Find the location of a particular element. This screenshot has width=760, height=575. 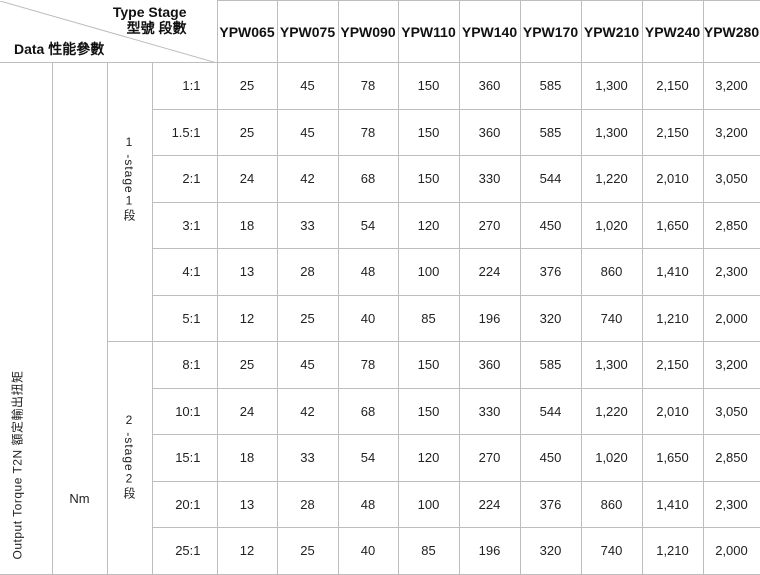

model-header-ypw090: YPW090 is located at coordinates (368, 31).